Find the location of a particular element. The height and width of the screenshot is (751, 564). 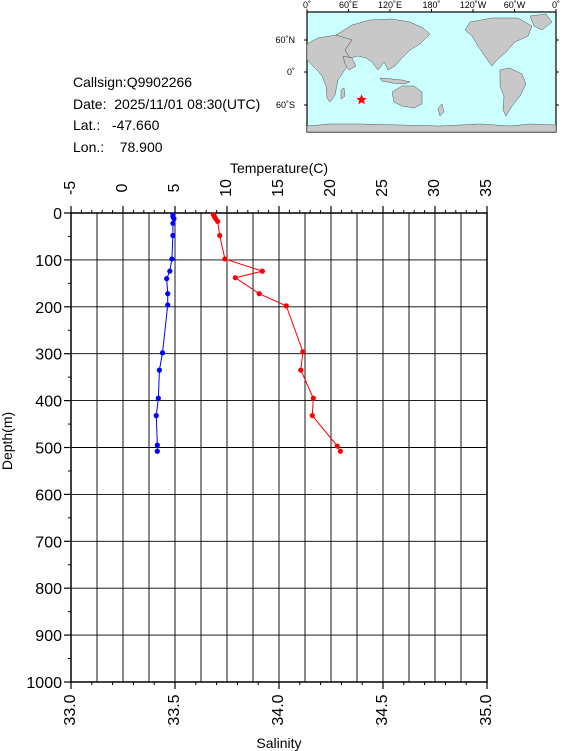

land-arabia is located at coordinates (349, 63).